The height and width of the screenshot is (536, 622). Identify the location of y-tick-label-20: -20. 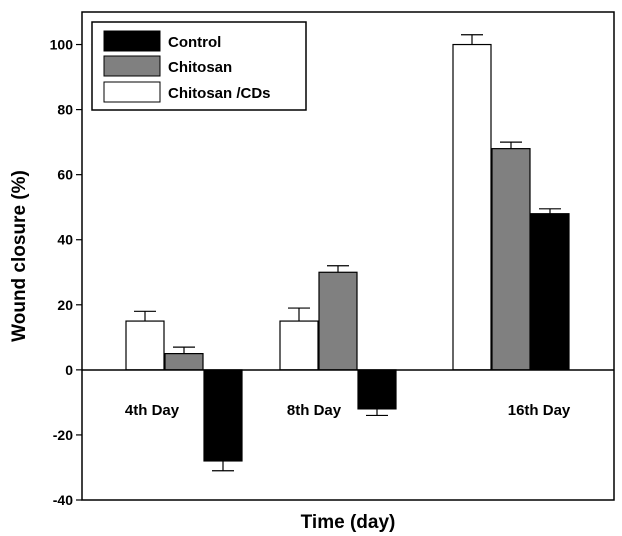
(63, 435).